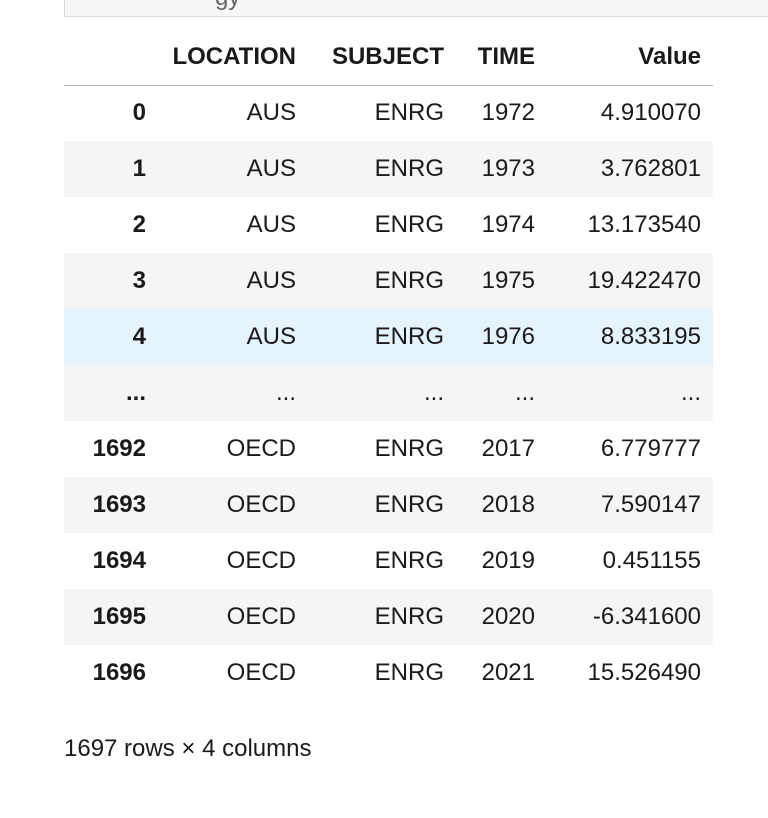 Image resolution: width=768 pixels, height=818 pixels. I want to click on table-row: 1696 OECD ENRG 2021 15.526490, so click(388, 673).